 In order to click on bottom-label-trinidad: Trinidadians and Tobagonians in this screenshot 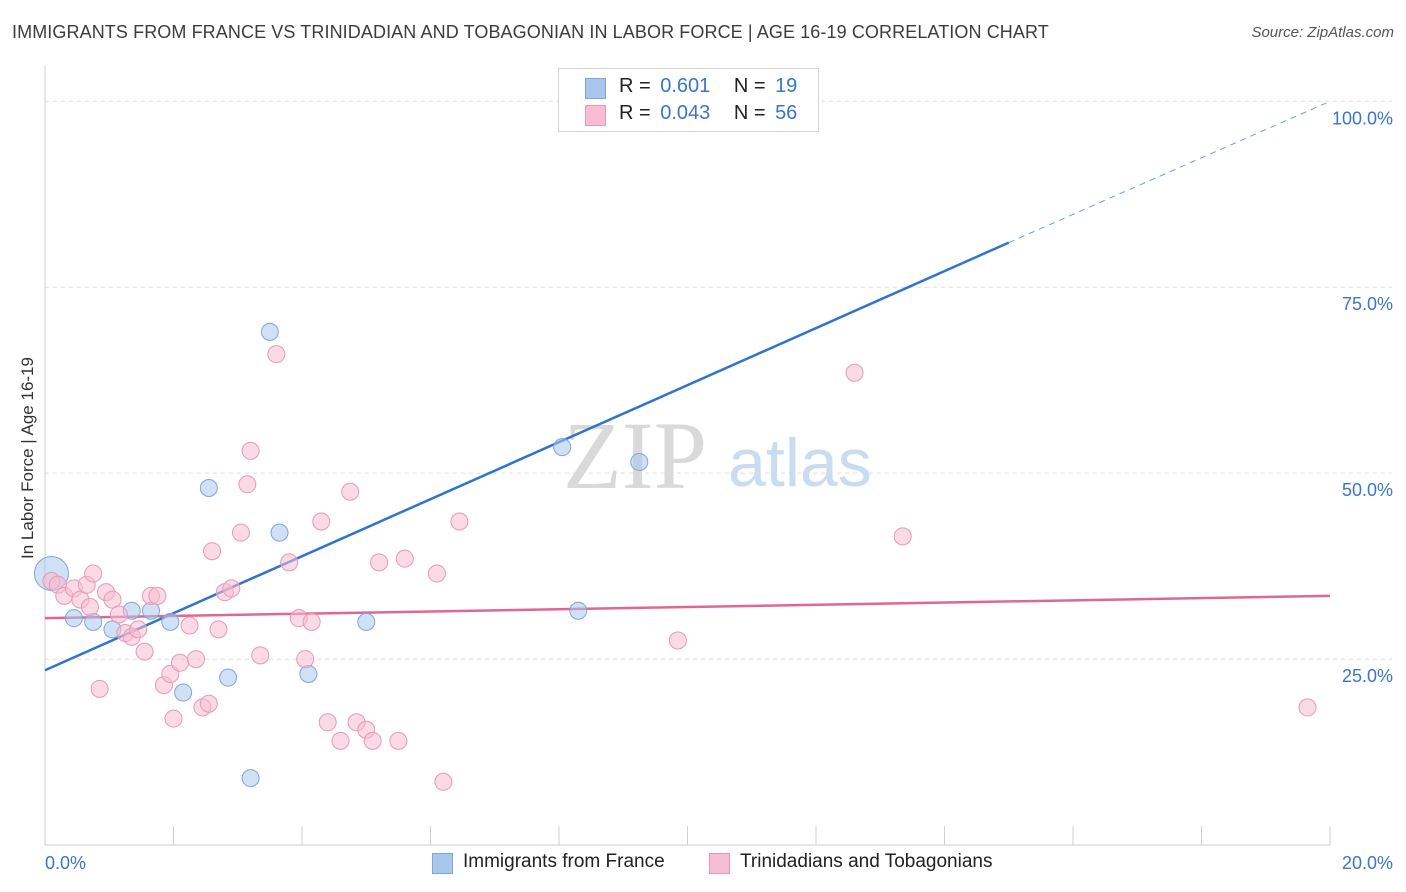, I will do `click(866, 861)`.